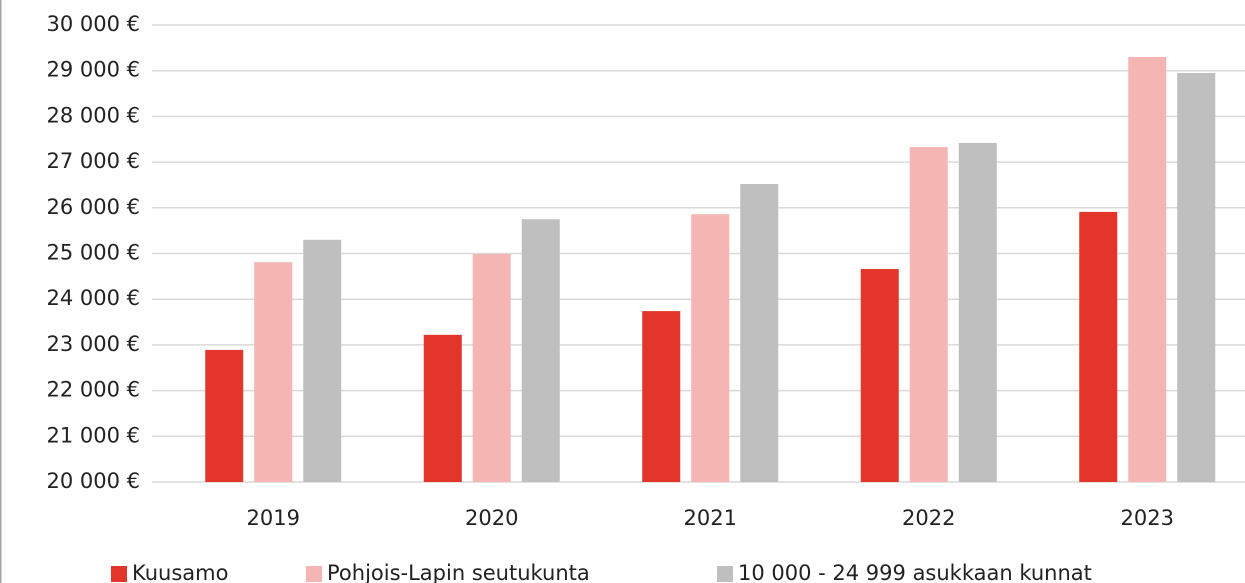 The image size is (1245, 583). I want to click on x-tick-label: 2022, so click(928, 518).